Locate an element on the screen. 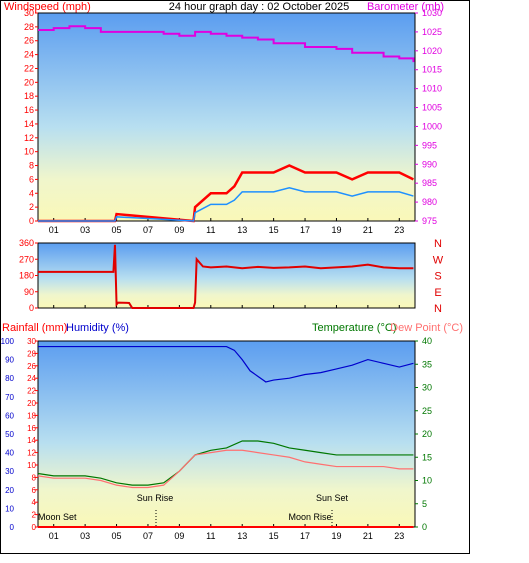 The width and height of the screenshot is (529, 563). dew-point-line is located at coordinates (225, 469).